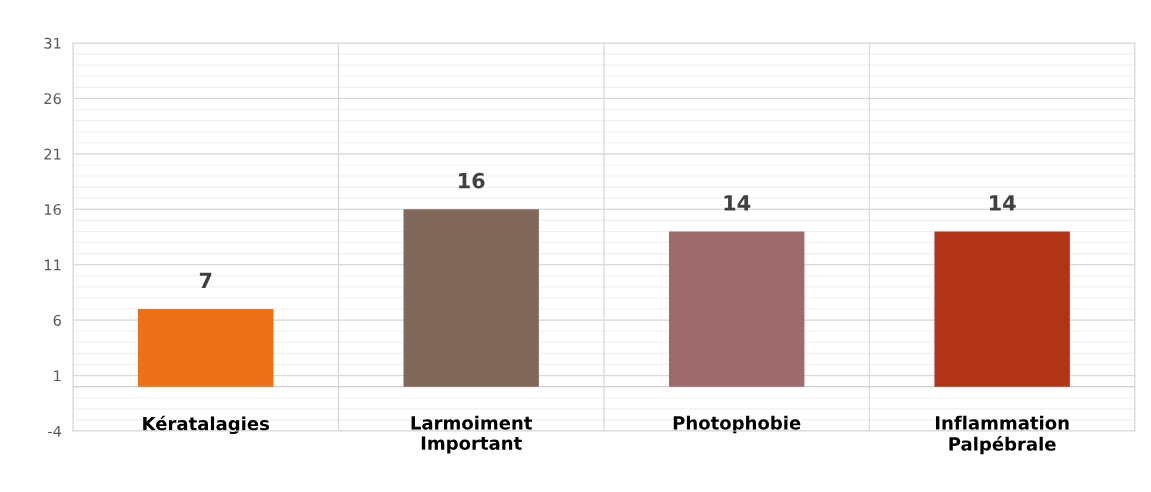  Describe the element at coordinates (472, 434) in the screenshot. I see `x-tick-label: Larmoiment Important` at that location.